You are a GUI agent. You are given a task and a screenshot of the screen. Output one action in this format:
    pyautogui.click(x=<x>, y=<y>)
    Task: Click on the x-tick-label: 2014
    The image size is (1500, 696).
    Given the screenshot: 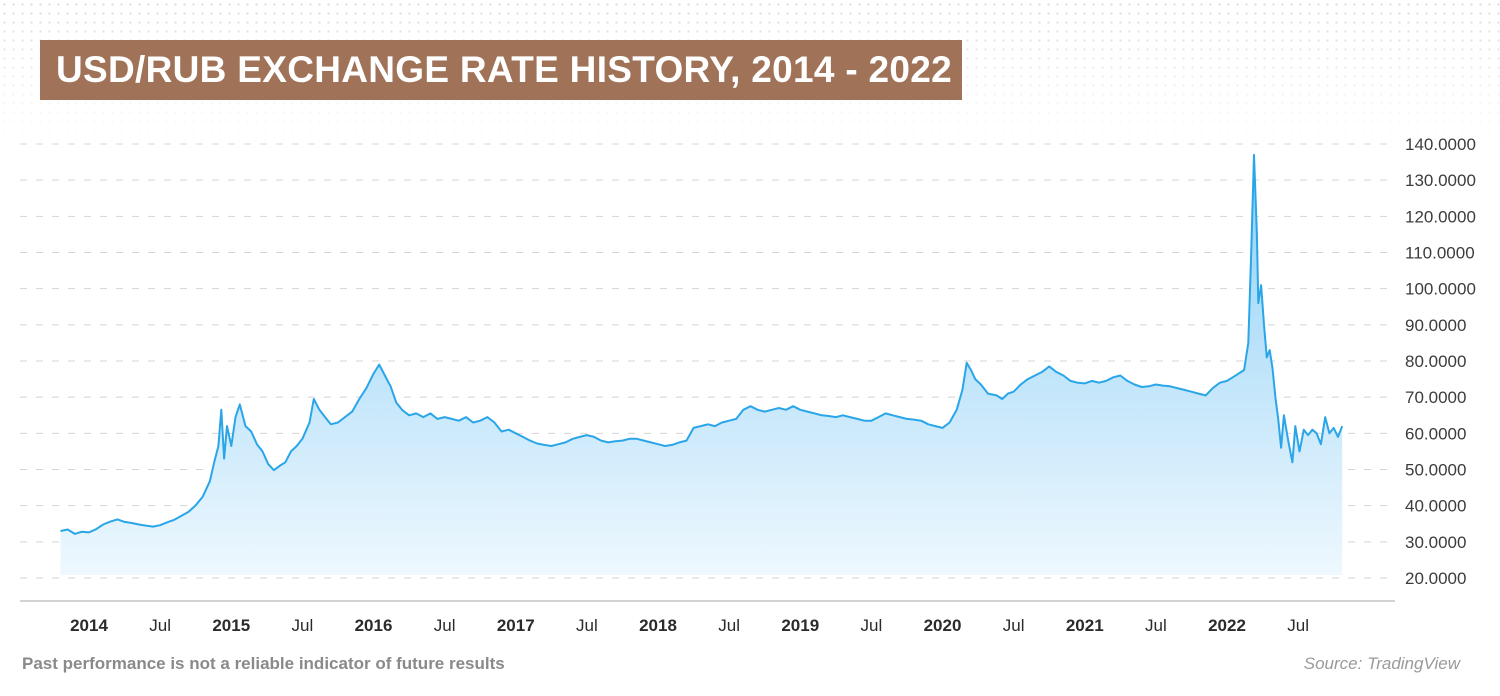 What is the action you would take?
    pyautogui.click(x=89, y=625)
    